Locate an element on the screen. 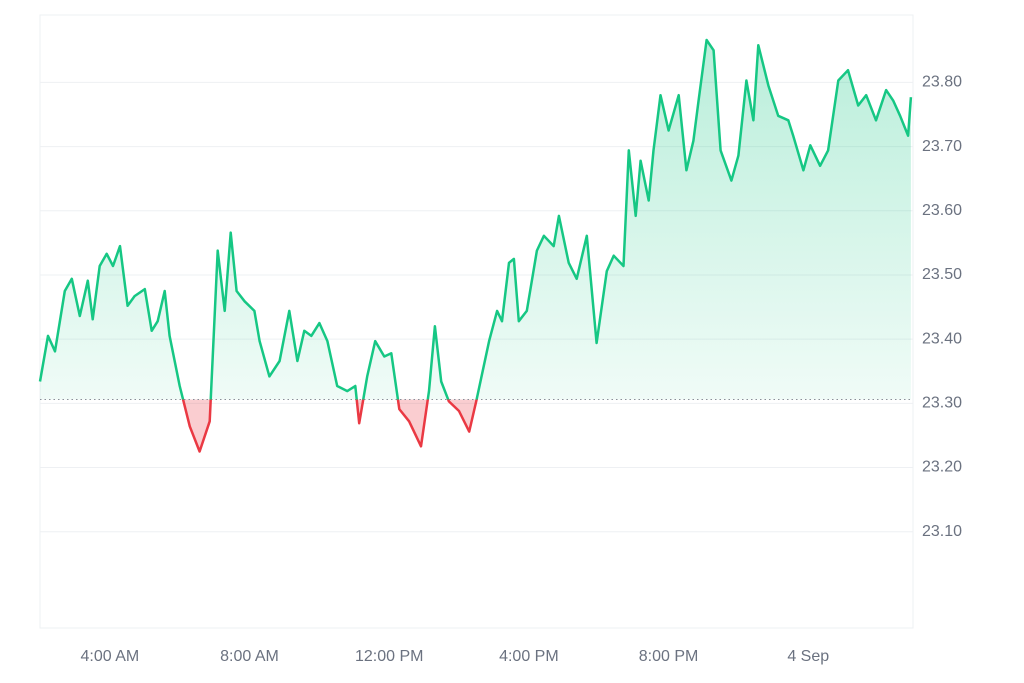 Image resolution: width=1024 pixels, height=683 pixels. x-tick-label: 8:00 AM is located at coordinates (249, 656).